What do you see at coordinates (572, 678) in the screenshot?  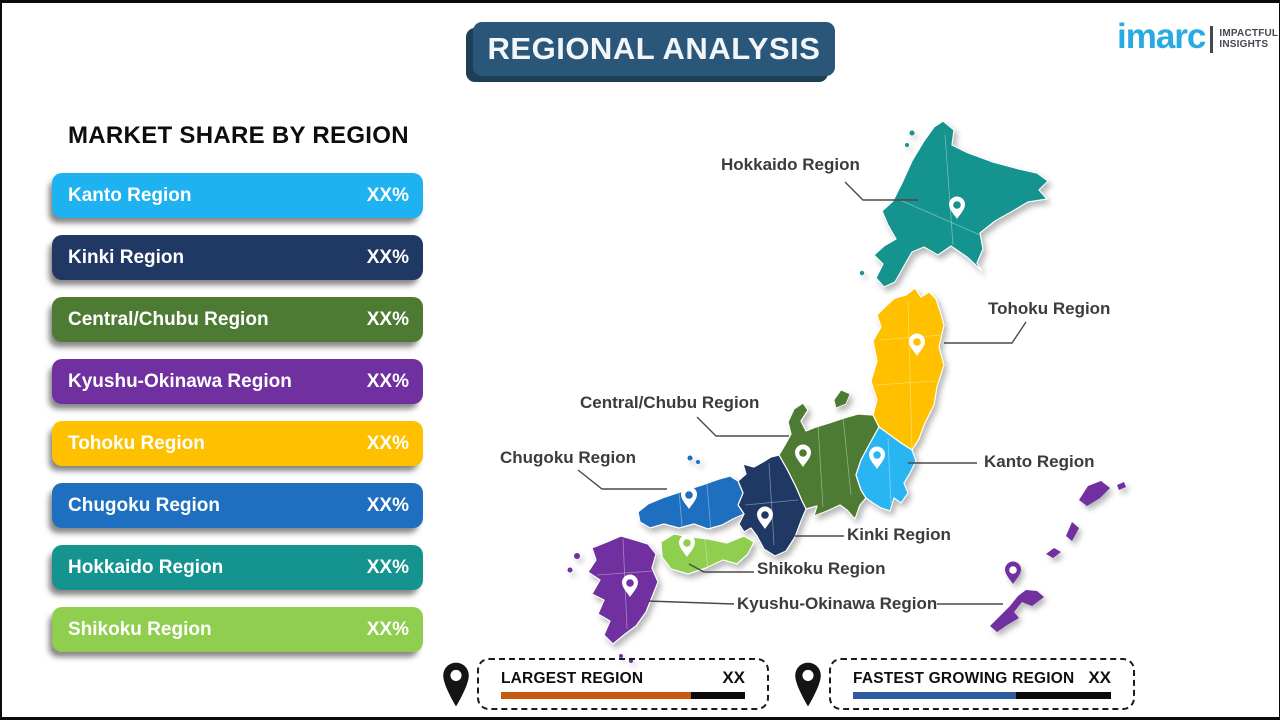 I see `largest-region-label: LARGEST REGION` at bounding box center [572, 678].